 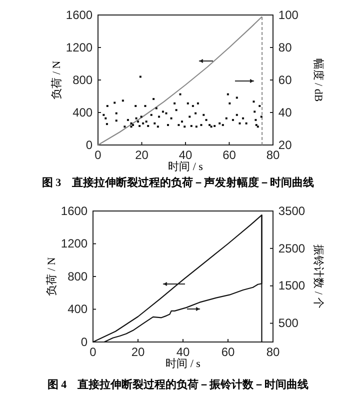 What do you see at coordinates (318, 276) in the screenshot?
I see `y2-axis-title: 振铃计数 / 个` at bounding box center [318, 276].